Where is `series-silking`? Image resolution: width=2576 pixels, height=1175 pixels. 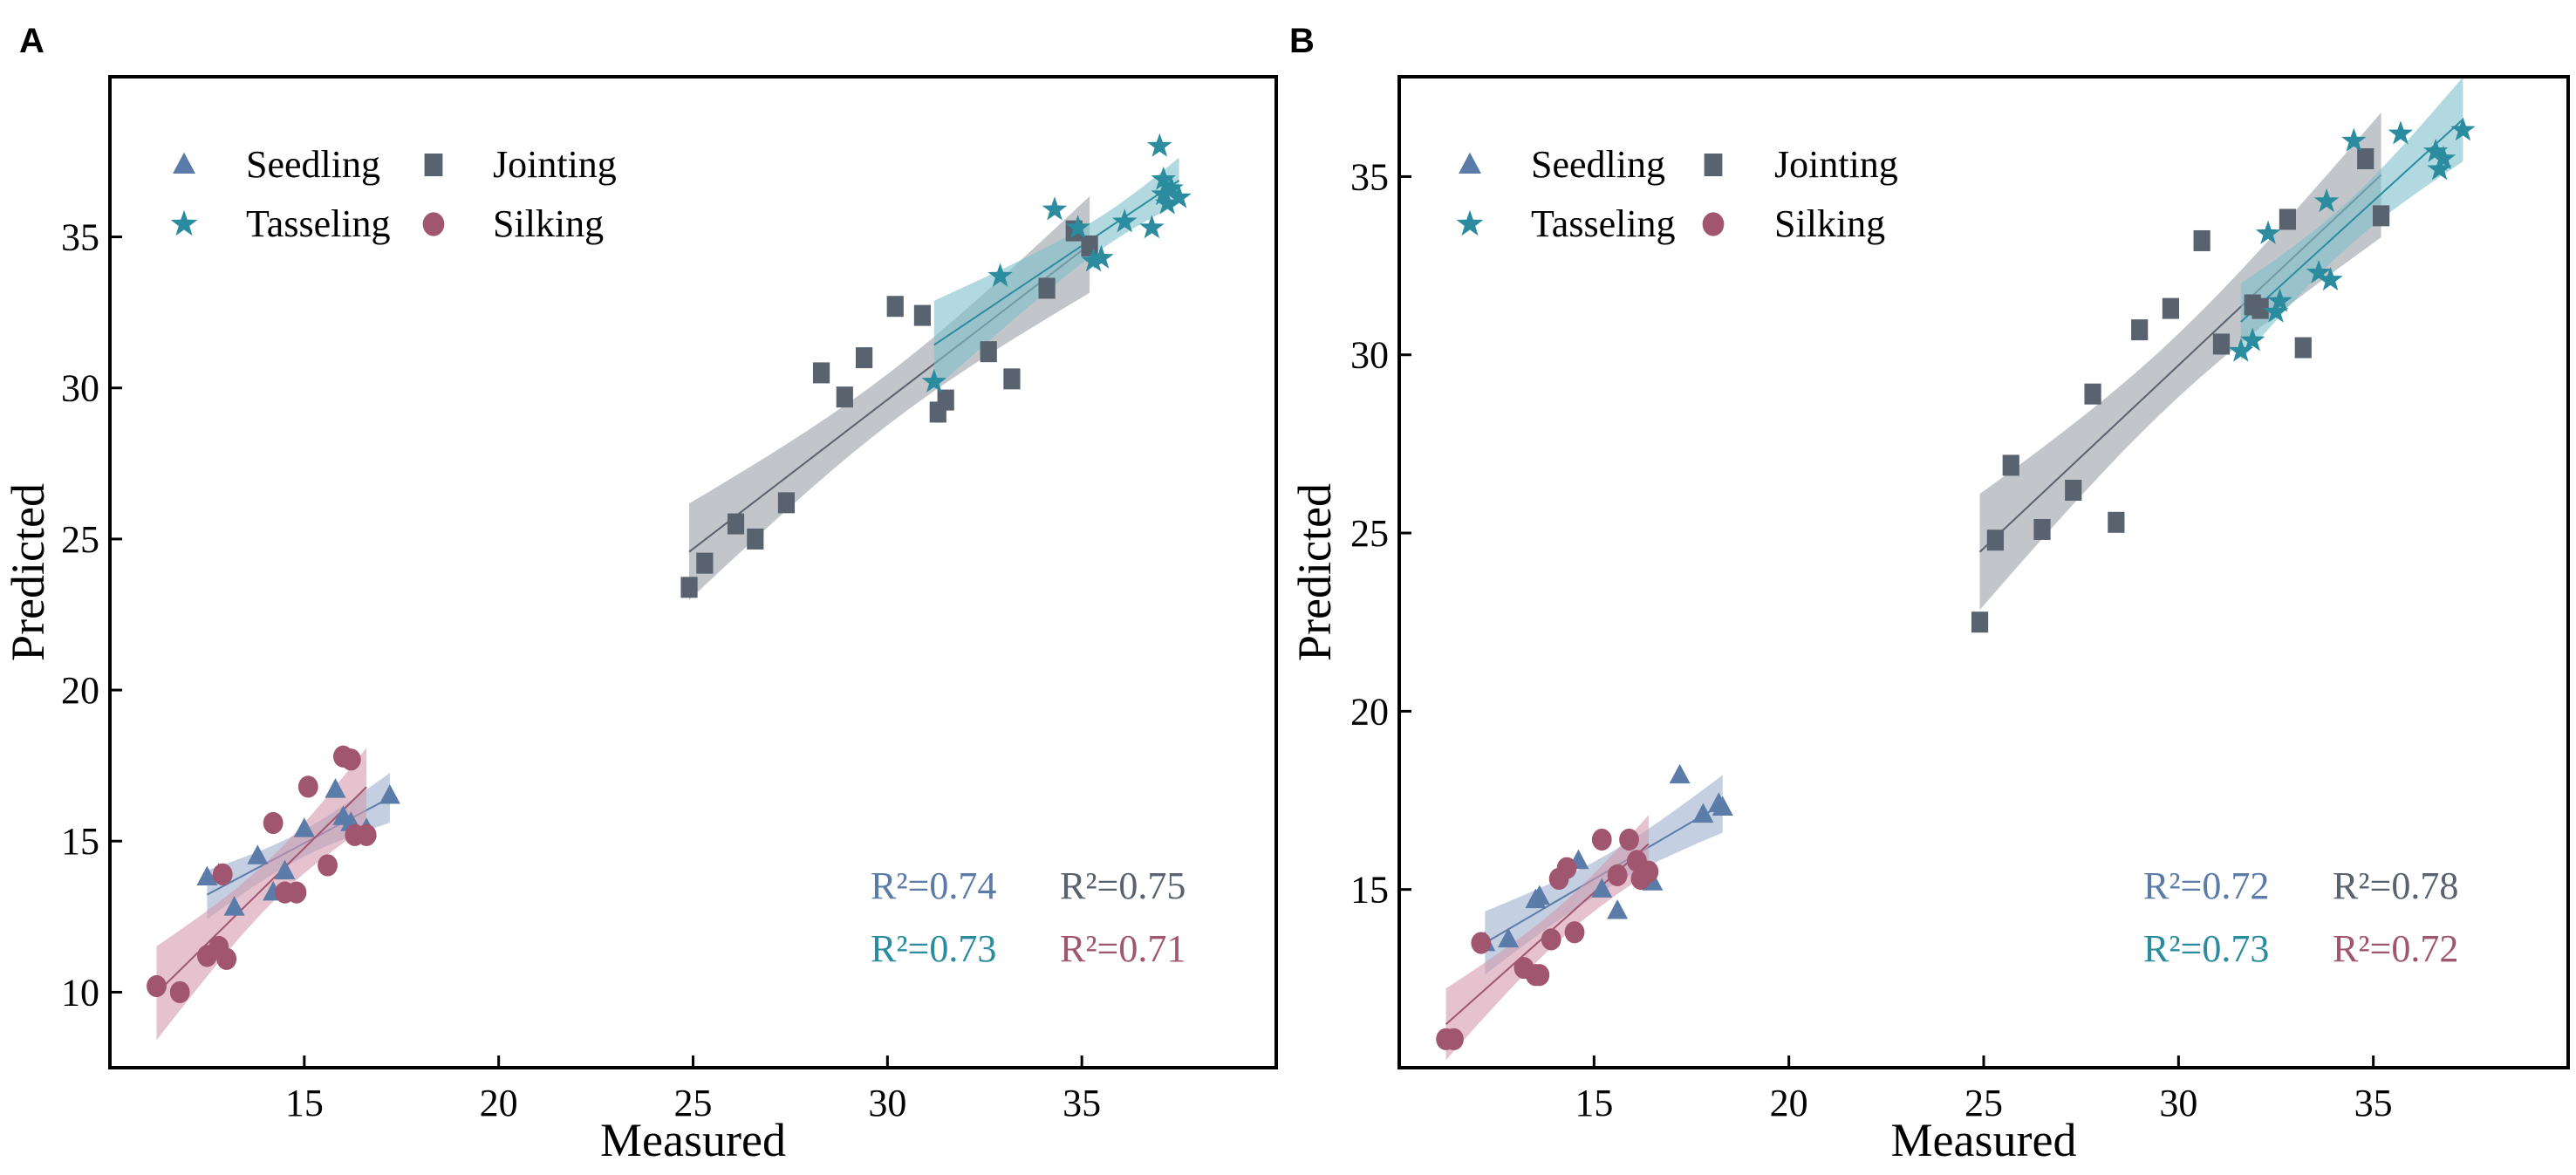 series-silking is located at coordinates (262, 875).